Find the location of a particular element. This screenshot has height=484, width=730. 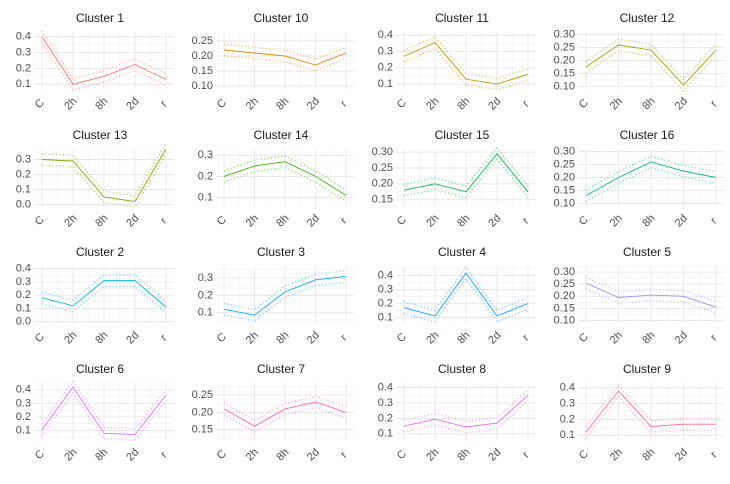

panel-title: Cluster 4 is located at coordinates (462, 252).